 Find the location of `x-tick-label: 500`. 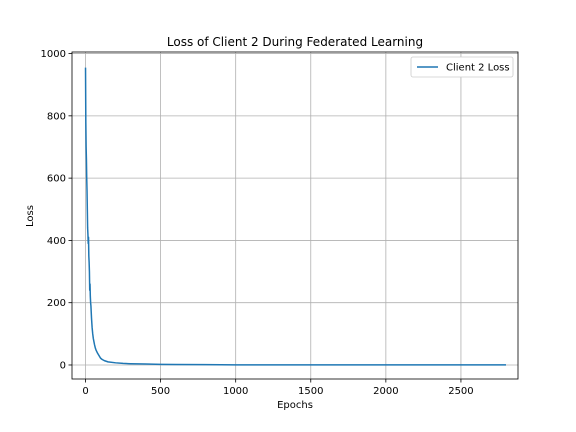

x-tick-label: 500 is located at coordinates (160, 391).